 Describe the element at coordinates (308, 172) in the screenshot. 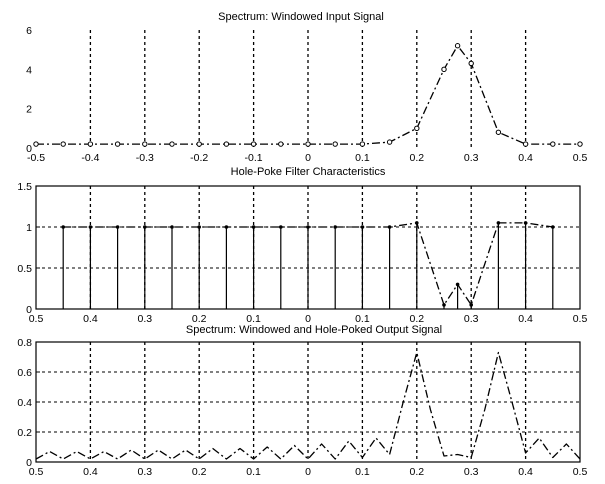

I see `chart-title: Hole-Poke Filter Characteristics` at that location.